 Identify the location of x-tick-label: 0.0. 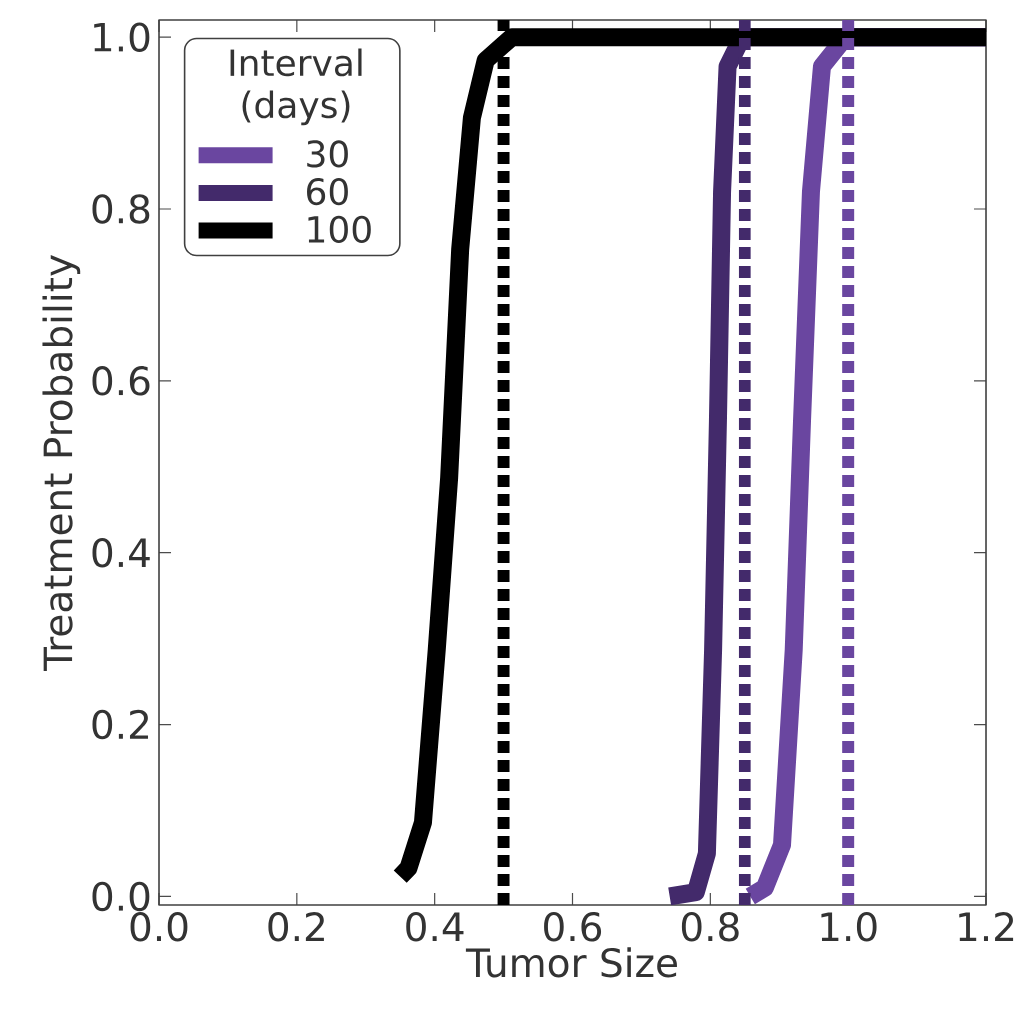
(159, 927).